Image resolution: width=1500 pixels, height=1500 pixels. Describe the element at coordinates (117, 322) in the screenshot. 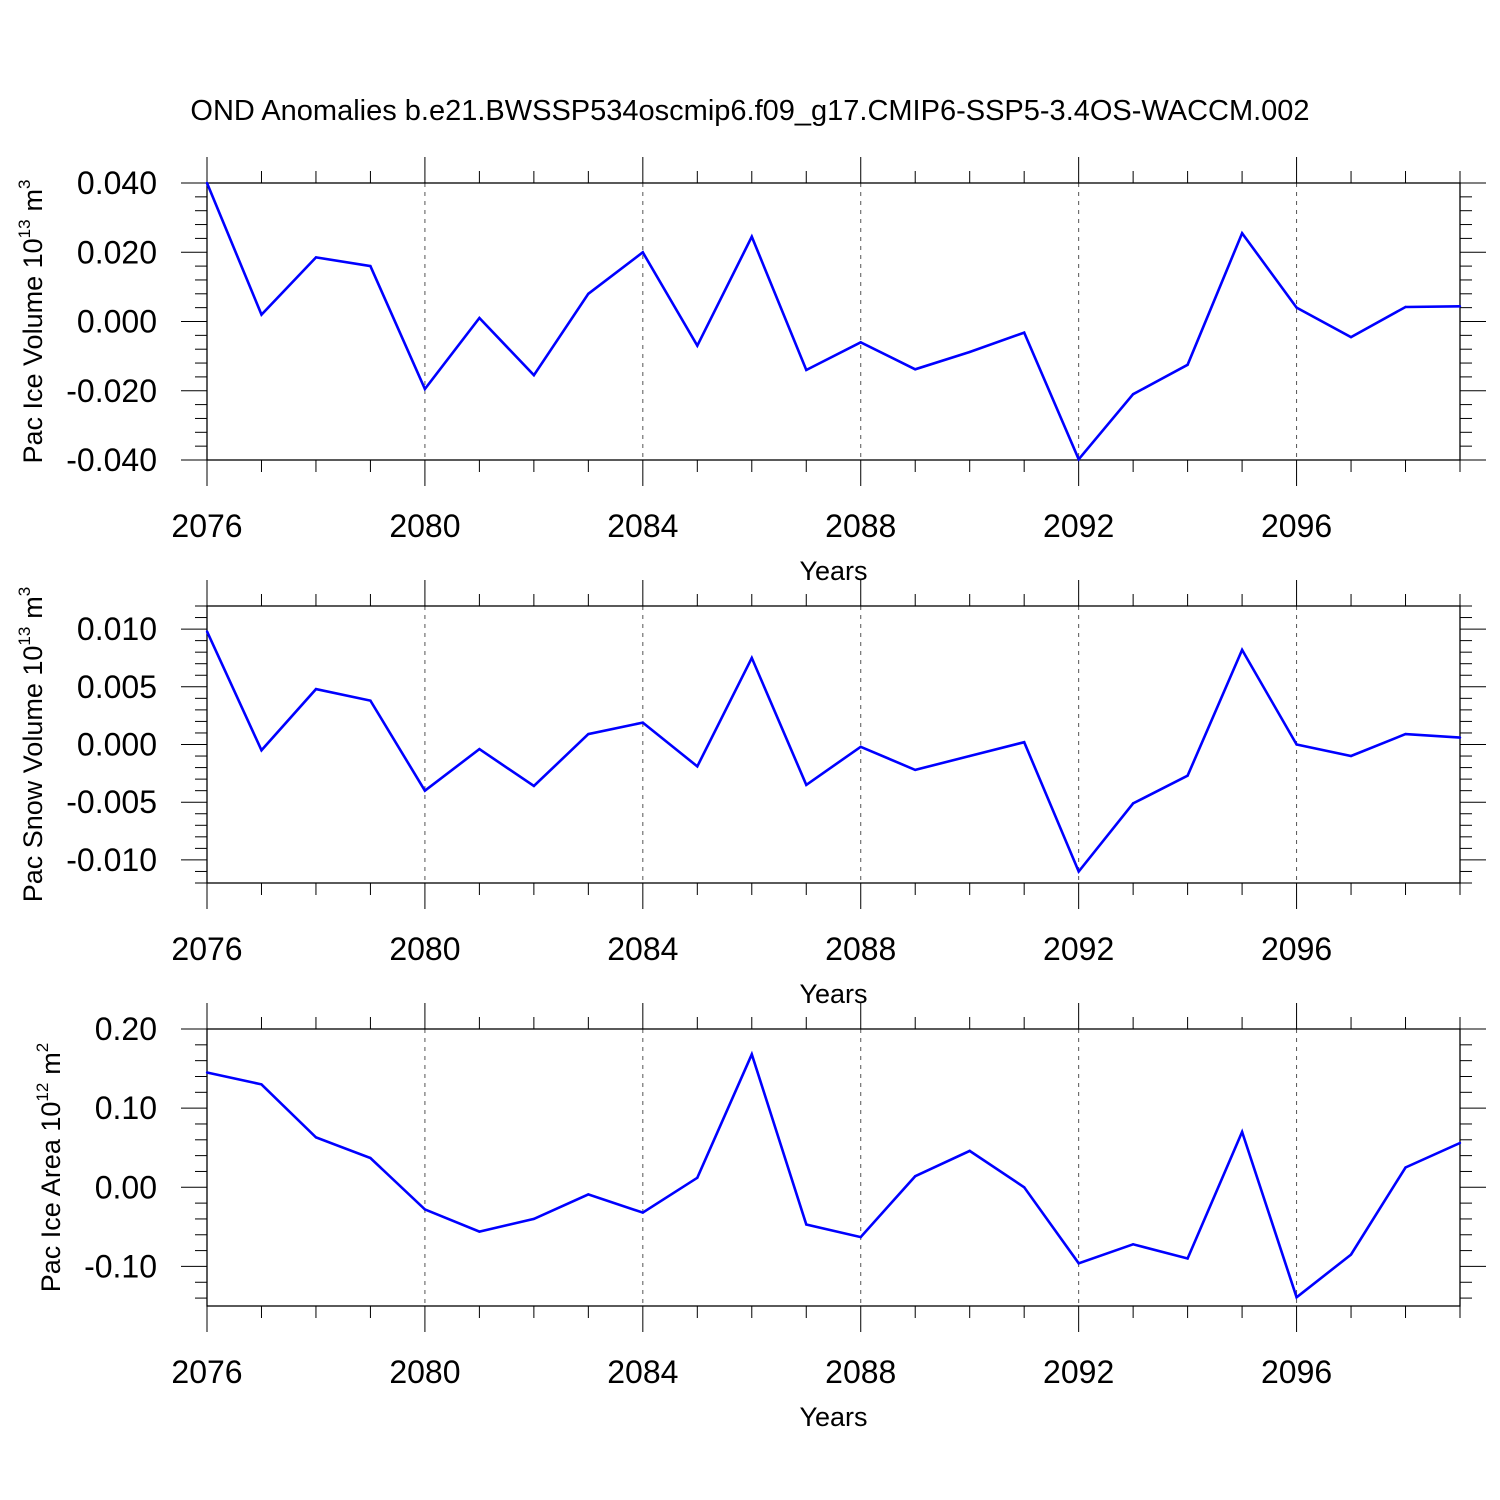

I see `panel-1-ytick-label: 0.000` at that location.